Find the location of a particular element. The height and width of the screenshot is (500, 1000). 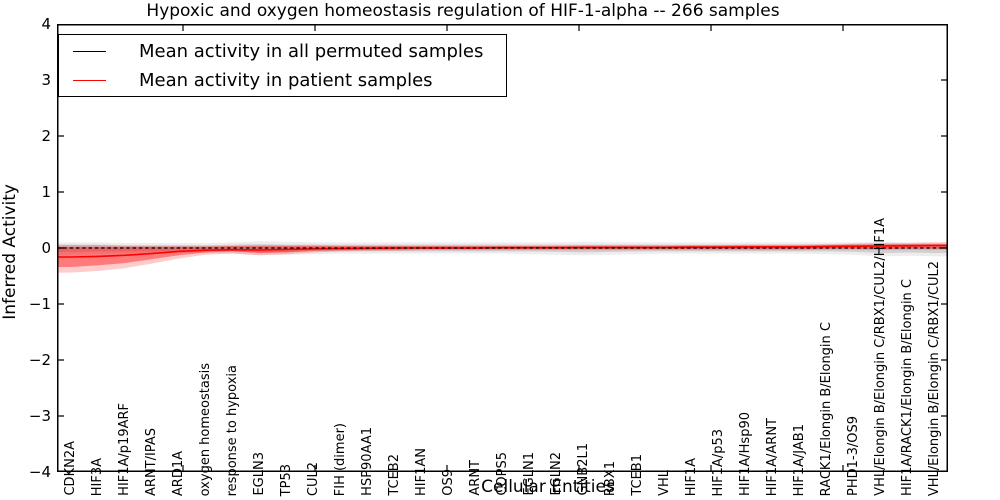

x-tick-label: HIF1A/JAB1 is located at coordinates (799, 459).